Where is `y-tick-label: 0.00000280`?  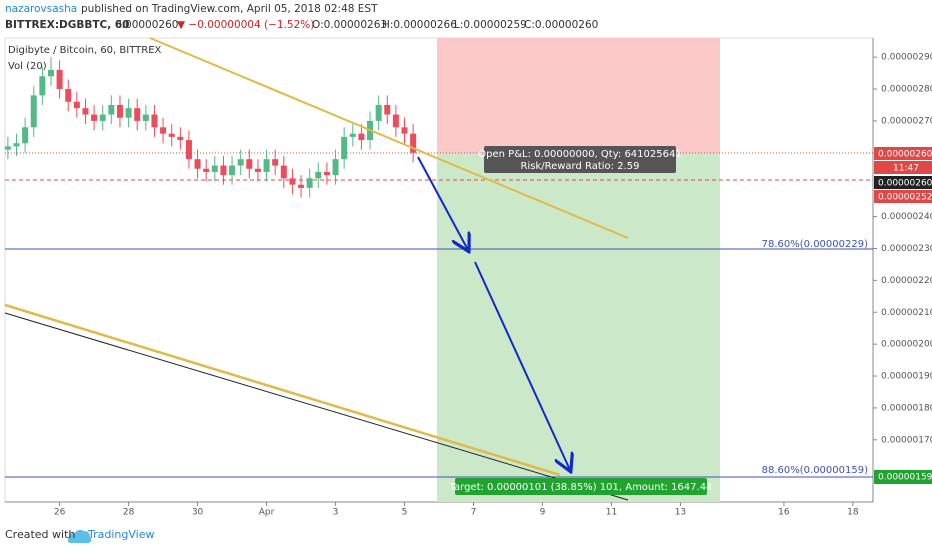 y-tick-label: 0.00000280 is located at coordinates (906, 90).